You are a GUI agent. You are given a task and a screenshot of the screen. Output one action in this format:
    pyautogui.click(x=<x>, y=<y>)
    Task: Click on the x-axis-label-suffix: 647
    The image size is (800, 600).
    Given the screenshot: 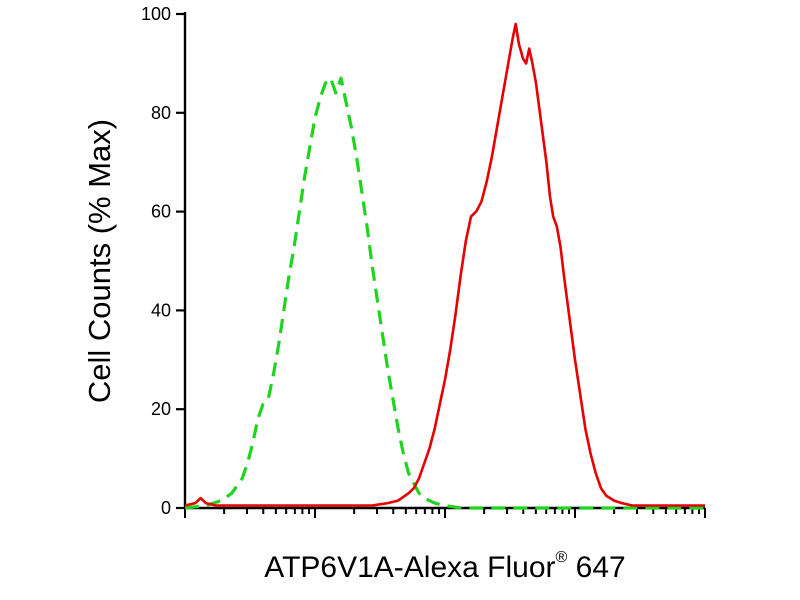 What is the action you would take?
    pyautogui.click(x=600, y=567)
    